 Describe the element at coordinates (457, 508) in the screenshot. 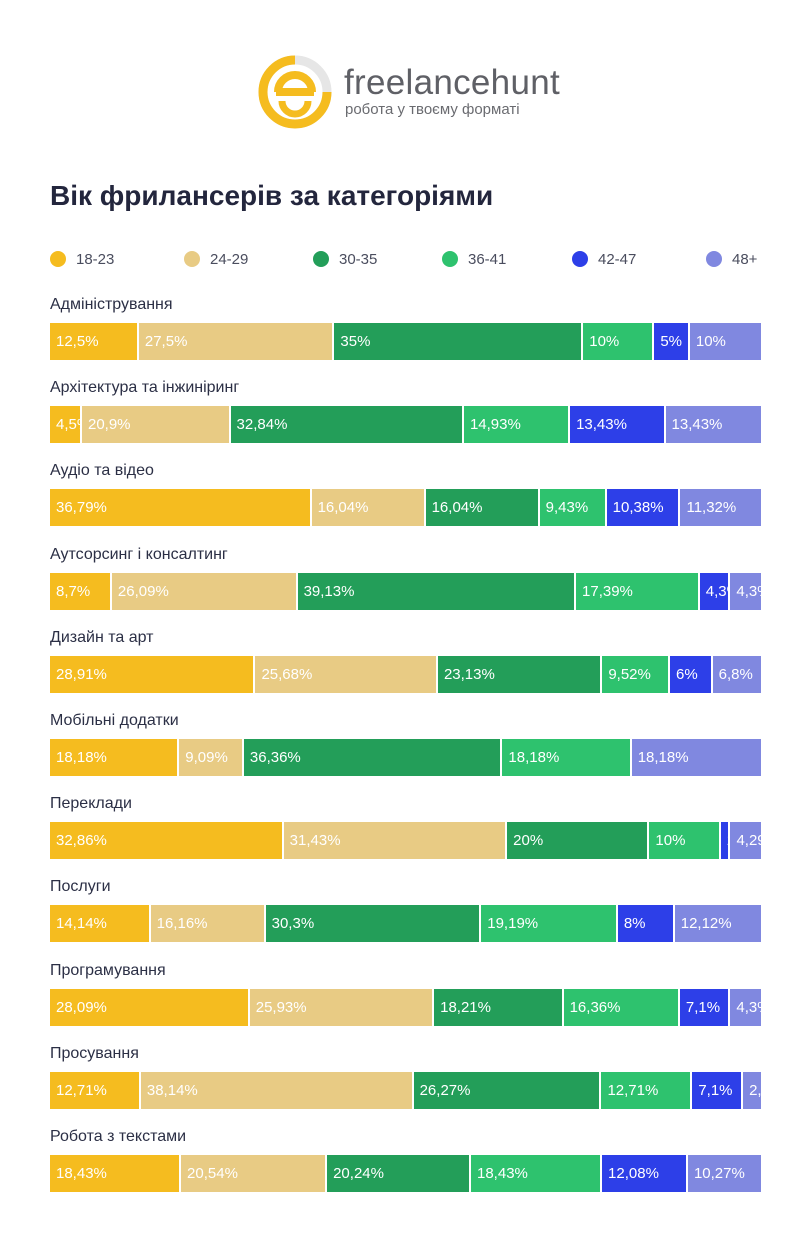

I see `data-label: 16,04%` at that location.